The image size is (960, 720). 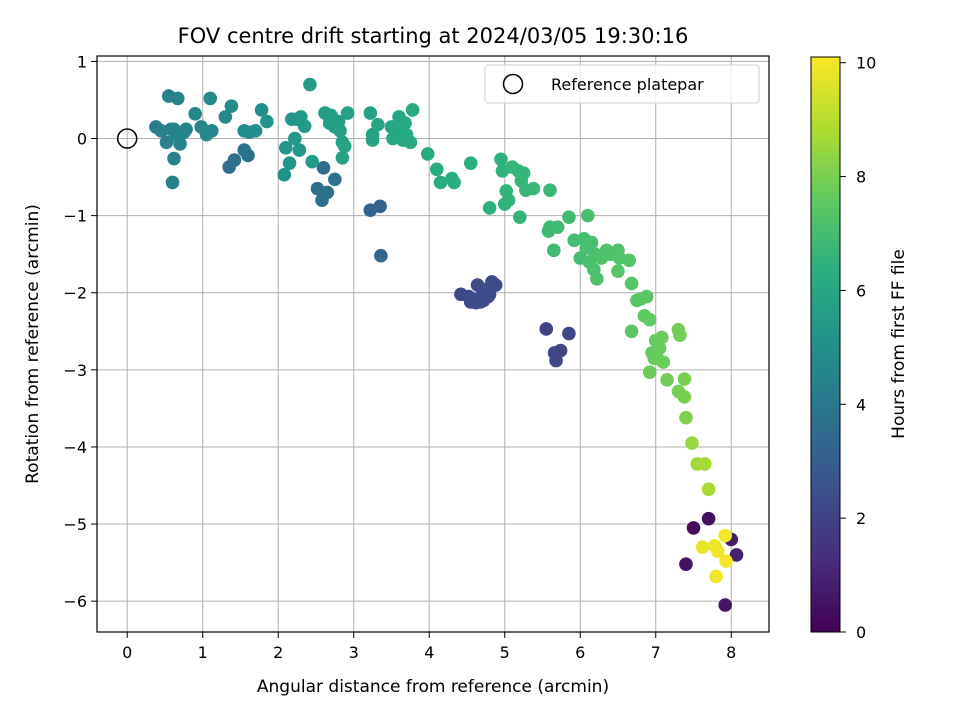 What do you see at coordinates (127, 652) in the screenshot?
I see `x-tick-label: 0` at bounding box center [127, 652].